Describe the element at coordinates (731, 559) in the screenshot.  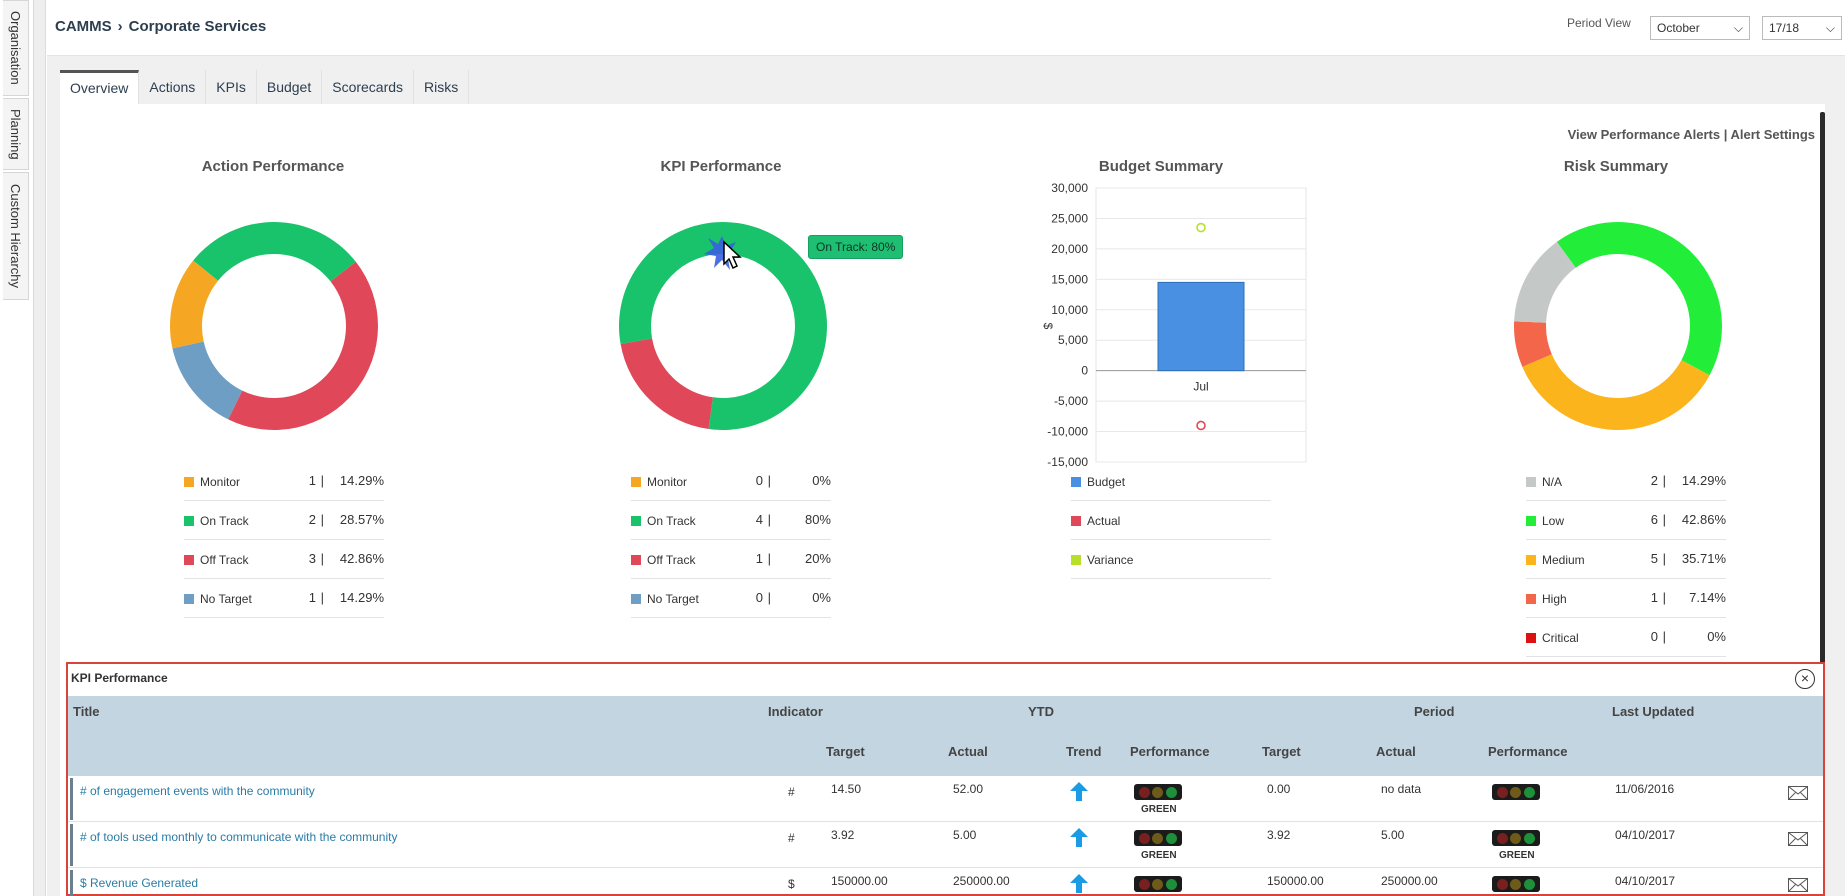
I see `legend-row-off-track: Off Track 1 | 20%` at that location.